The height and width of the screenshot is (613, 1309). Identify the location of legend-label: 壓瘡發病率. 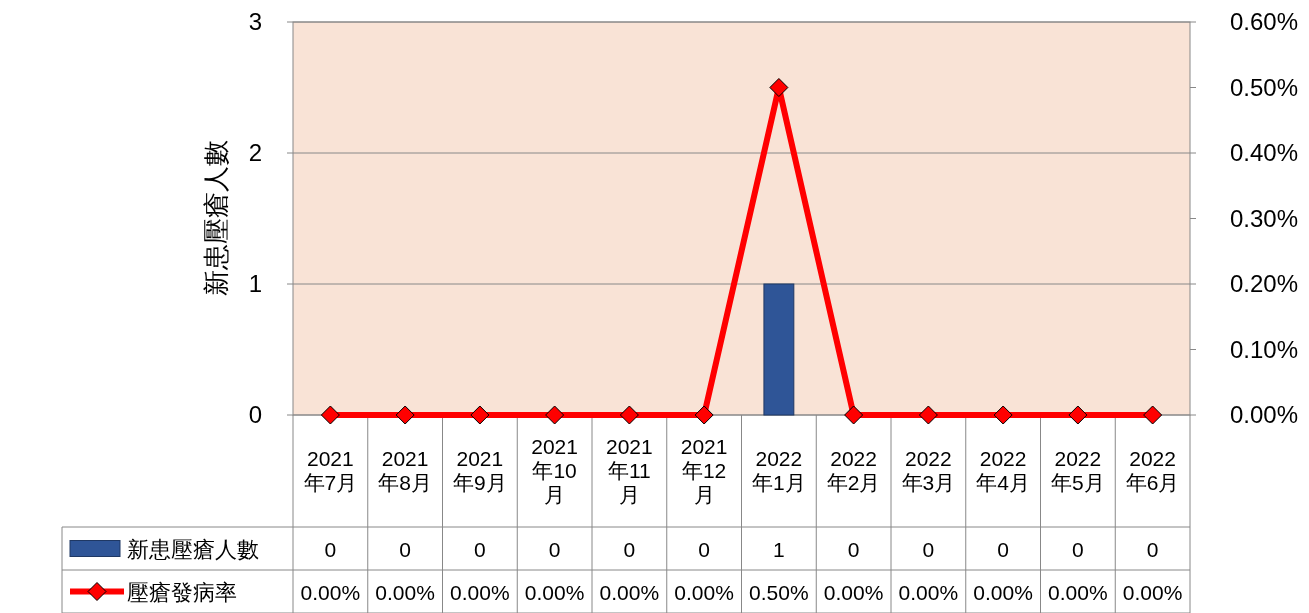
(182, 592).